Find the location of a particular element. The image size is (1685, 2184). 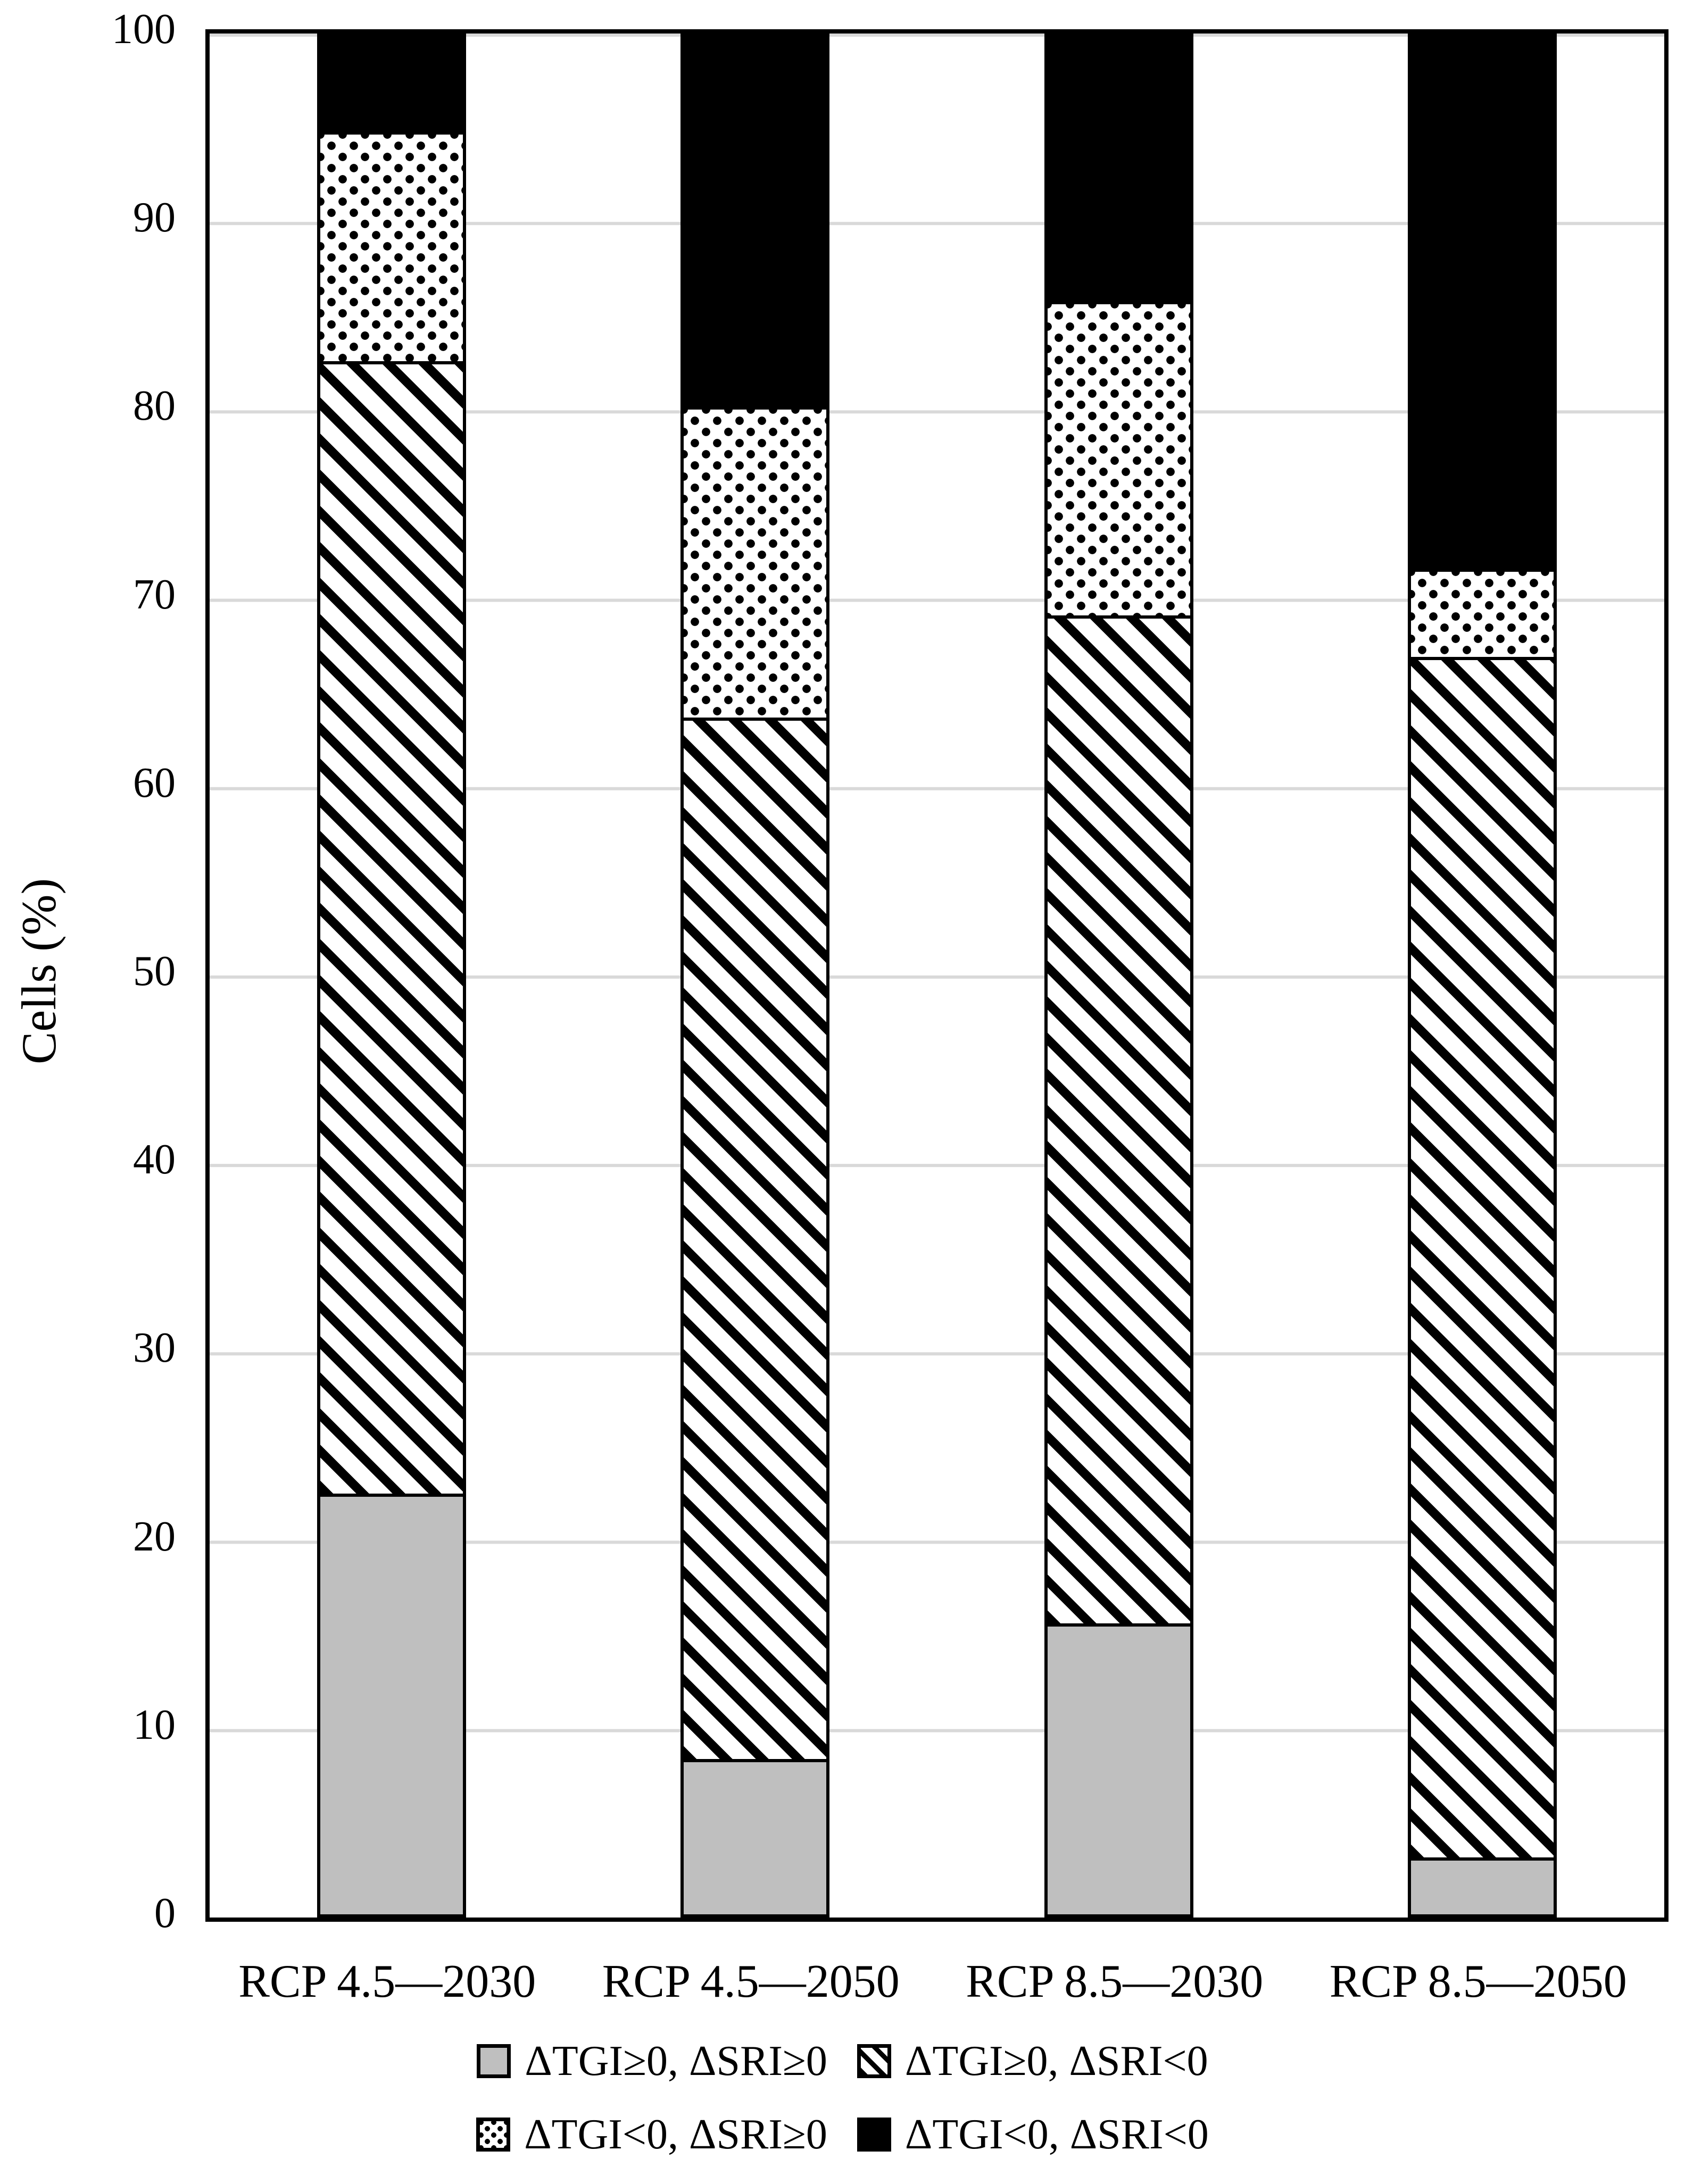

legend-item-tgi-0-sri-0: ΔTGI<0, ΔSRI<0 is located at coordinates (1033, 2134).